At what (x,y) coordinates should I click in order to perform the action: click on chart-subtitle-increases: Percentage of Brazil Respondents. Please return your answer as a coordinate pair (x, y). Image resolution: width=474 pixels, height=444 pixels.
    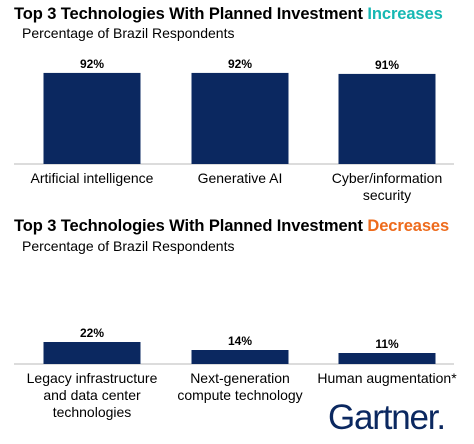
    Looking at the image, I should click on (128, 33).